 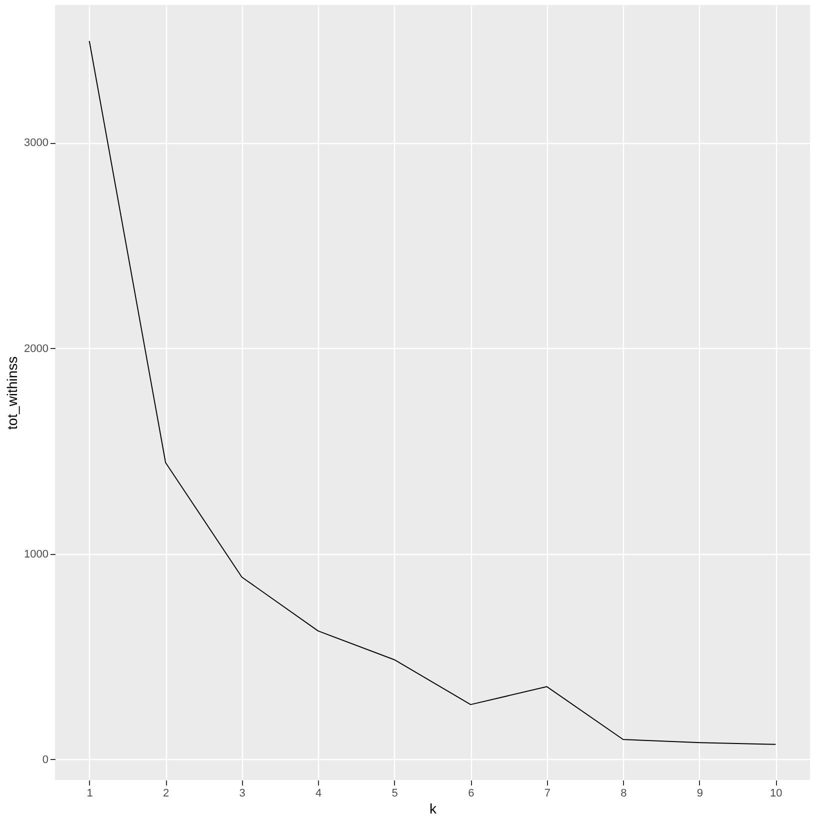 I want to click on x-tick-label: 2, so click(x=166, y=794).